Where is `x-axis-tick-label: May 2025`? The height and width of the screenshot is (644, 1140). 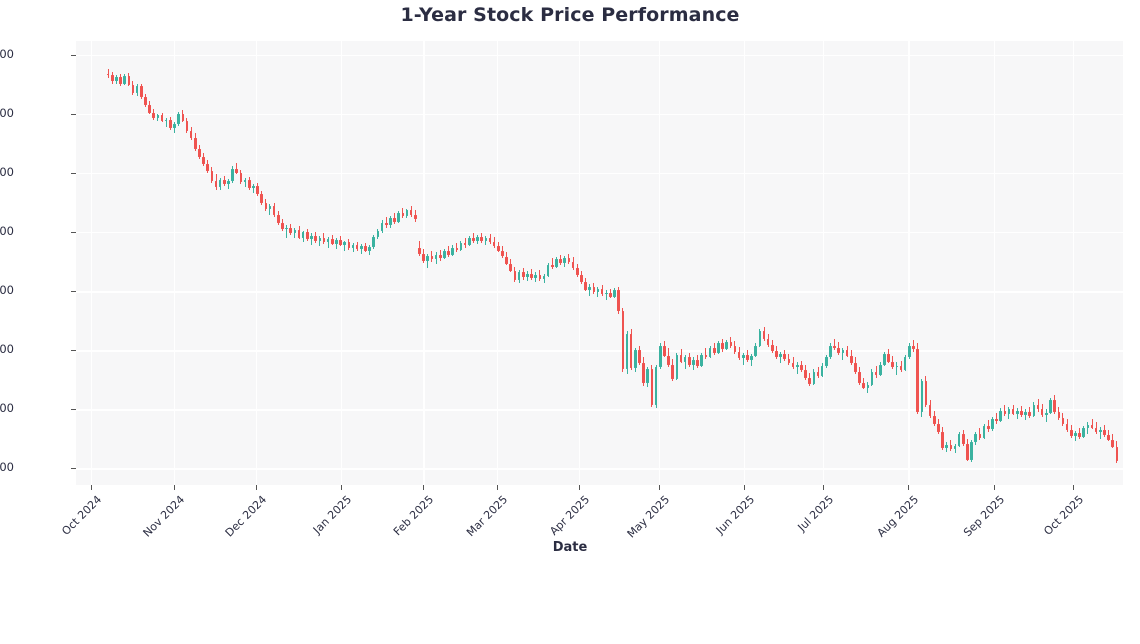
x-axis-tick-label: May 2025 is located at coordinates (648, 517).